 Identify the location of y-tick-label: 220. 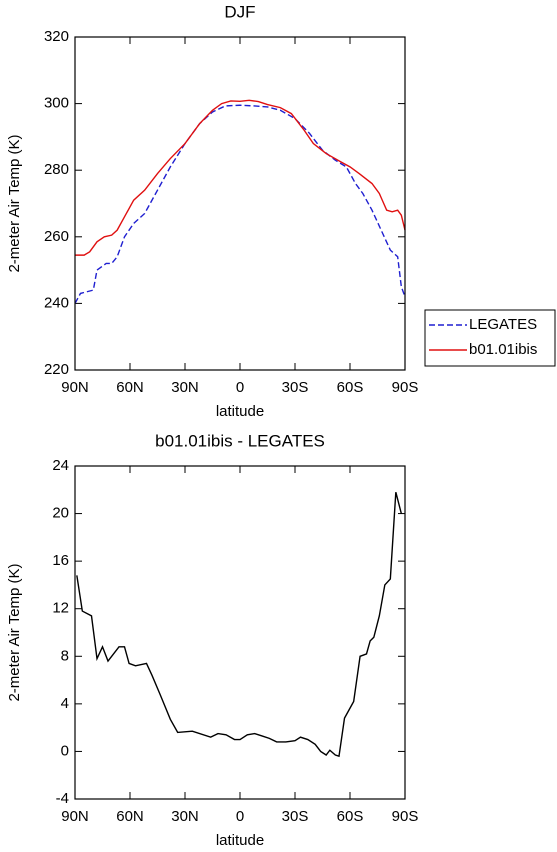
(56, 369).